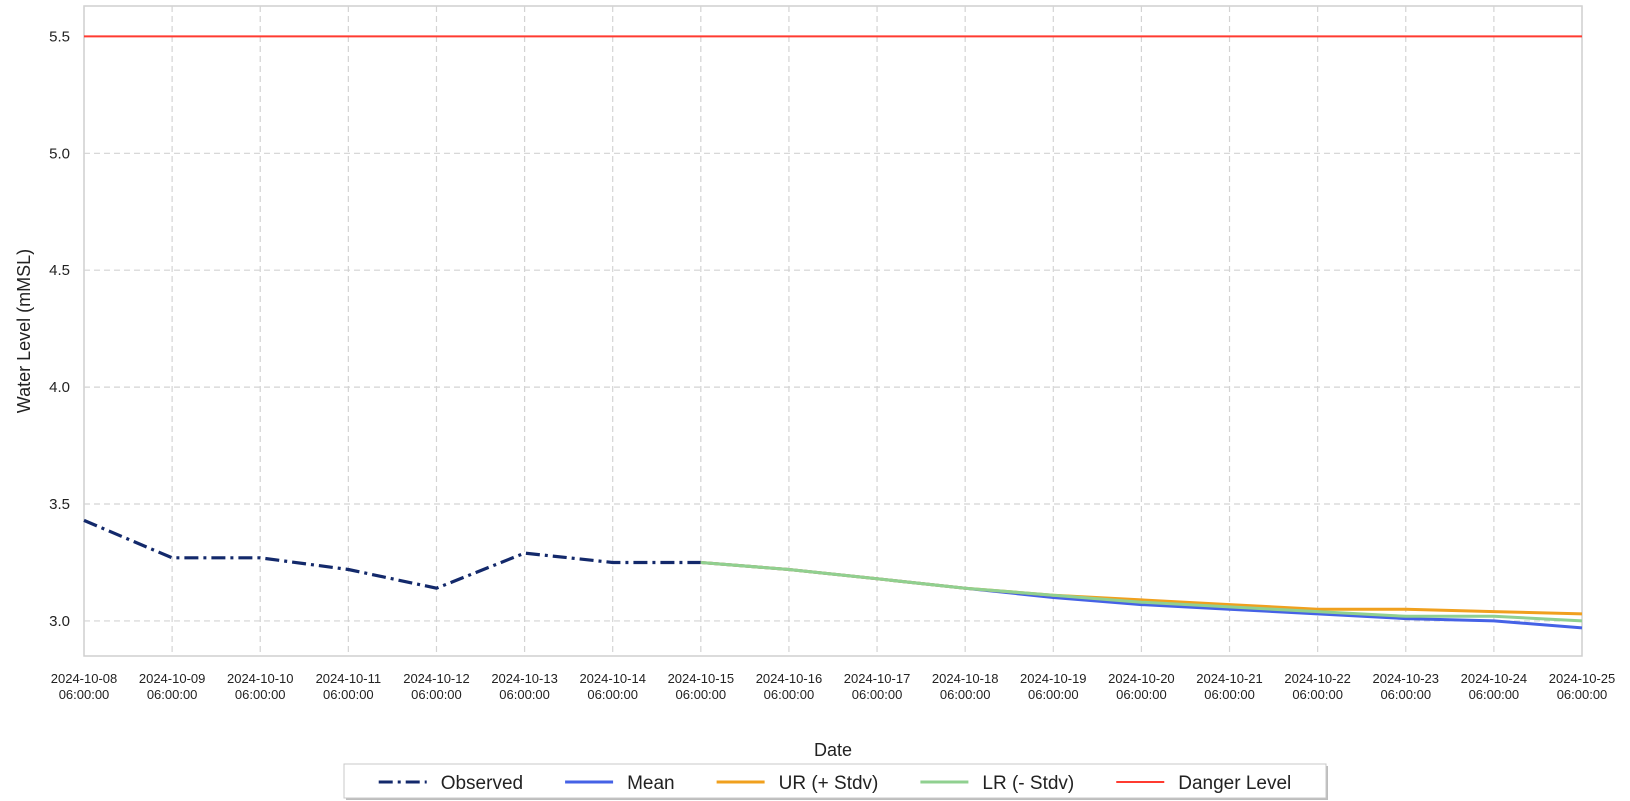  What do you see at coordinates (524, 678) in the screenshot?
I see `x-tick-label-date: 2024-10-13` at bounding box center [524, 678].